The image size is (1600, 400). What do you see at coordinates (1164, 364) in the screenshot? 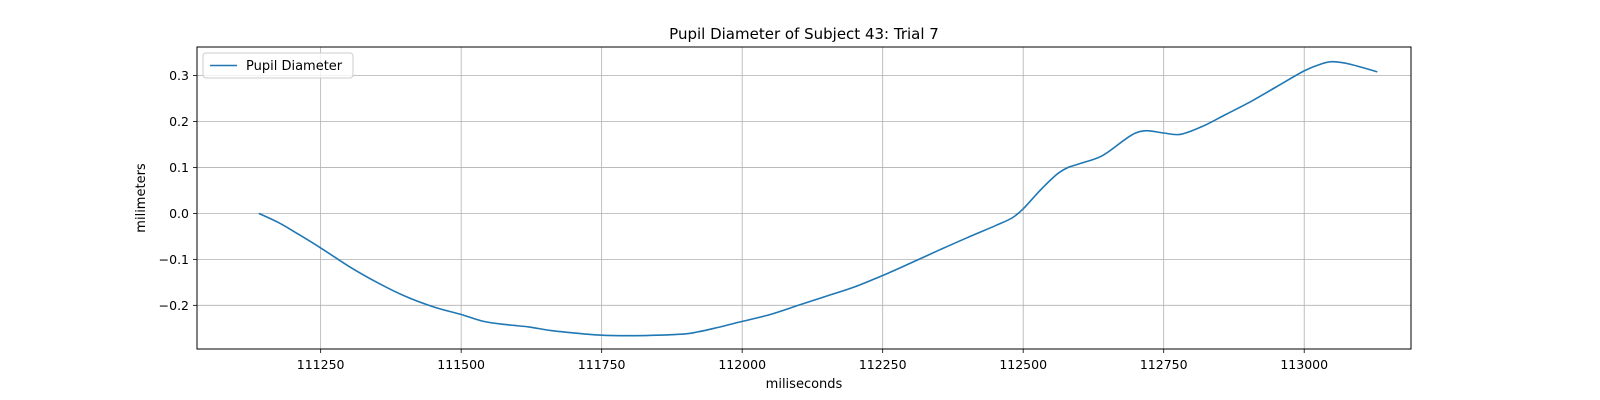
I see `x-tick-label: 112750` at bounding box center [1164, 364].